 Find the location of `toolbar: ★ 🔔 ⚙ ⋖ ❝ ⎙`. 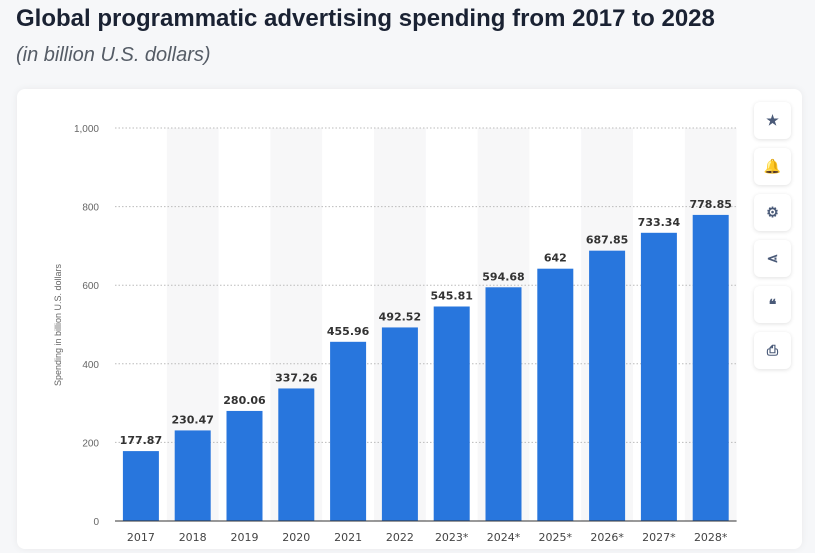

toolbar: ★ 🔔 ⚙ ⋖ ❝ ⎙ is located at coordinates (772, 240).